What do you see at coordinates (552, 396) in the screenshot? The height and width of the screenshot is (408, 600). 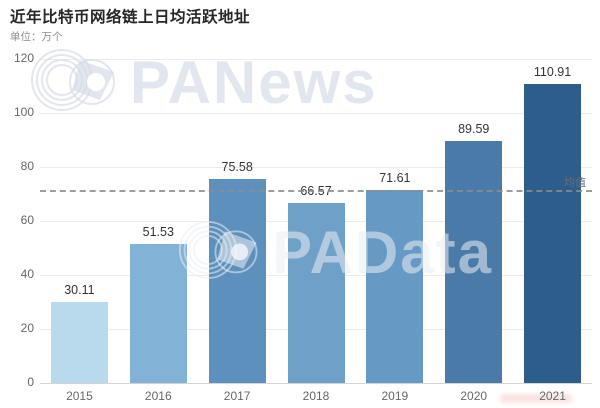 I see `x-axis-tick-2021: 2021` at bounding box center [552, 396].